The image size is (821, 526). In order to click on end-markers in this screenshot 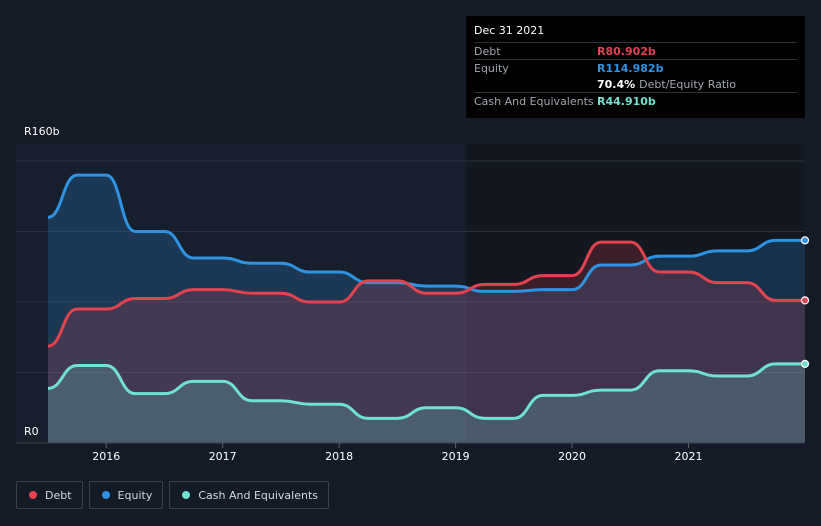, I will do `click(805, 302)`.